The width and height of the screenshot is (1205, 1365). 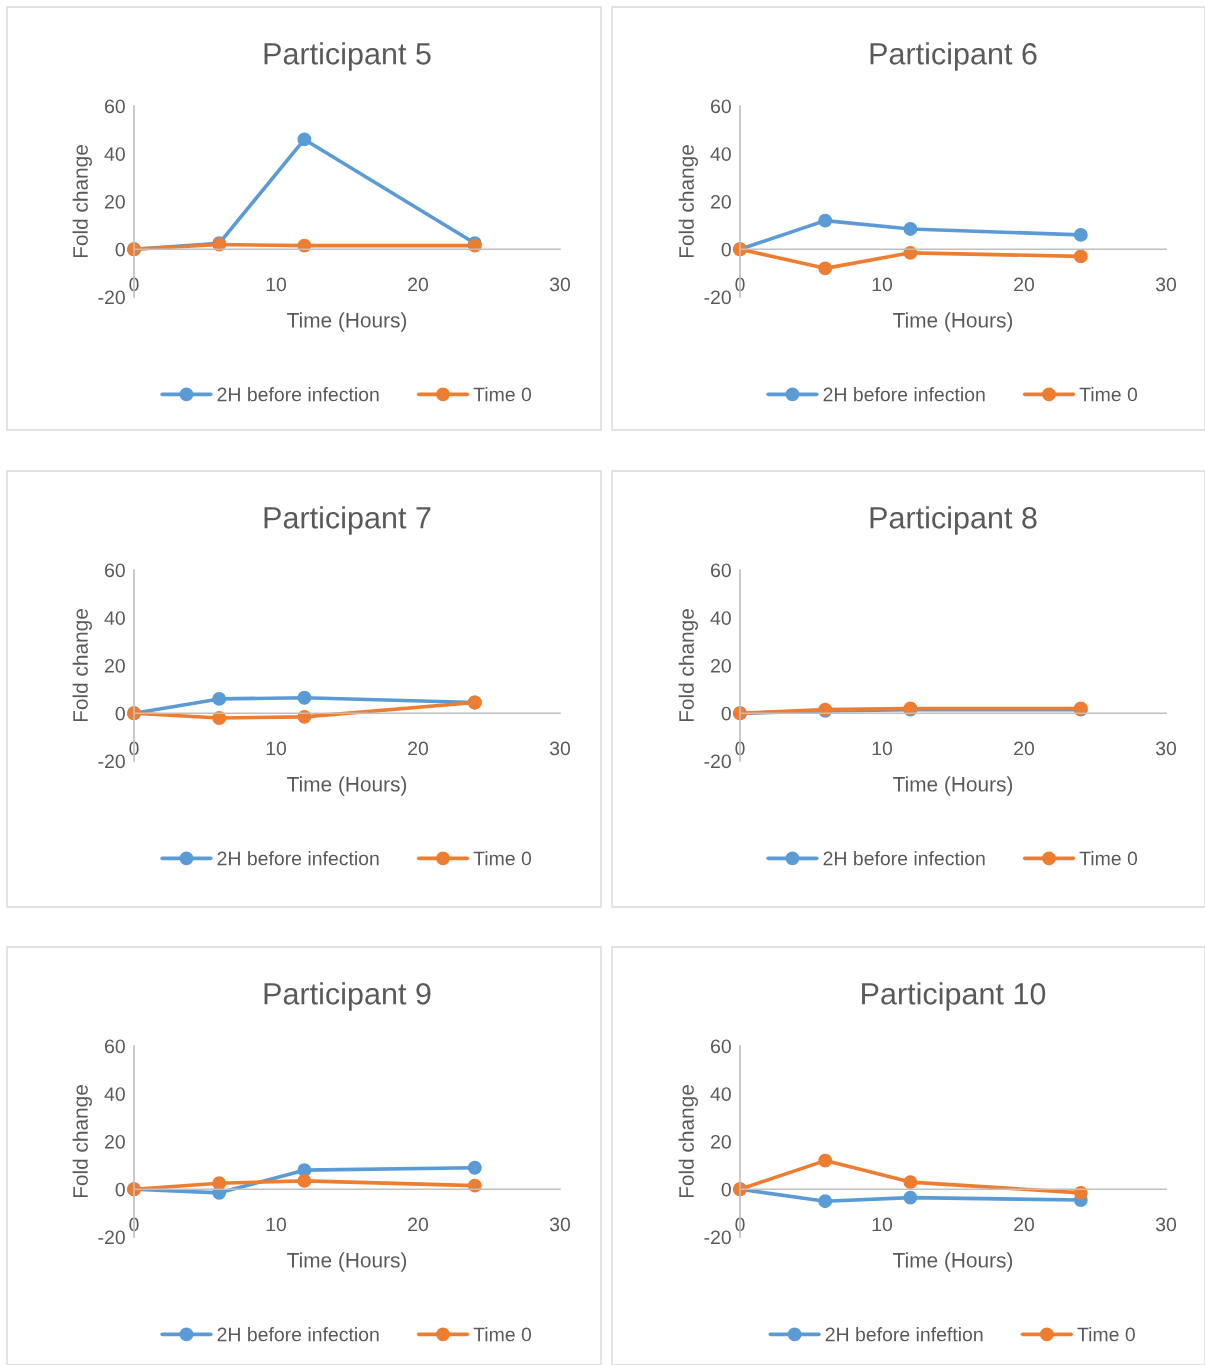 What do you see at coordinates (954, 996) in the screenshot?
I see `chart-title: Participant 10` at bounding box center [954, 996].